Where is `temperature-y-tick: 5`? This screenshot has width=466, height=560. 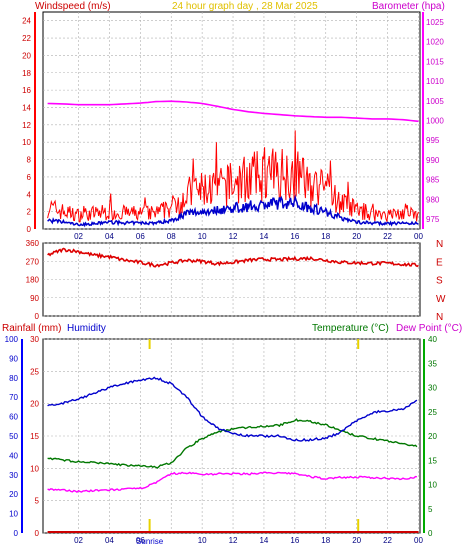
temperature-y-tick: 5 is located at coordinates (430, 509).